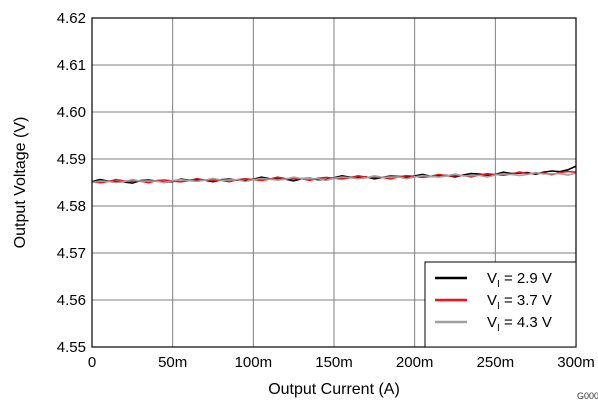  I want to click on y-tick-label: 4.59, so click(71, 159).